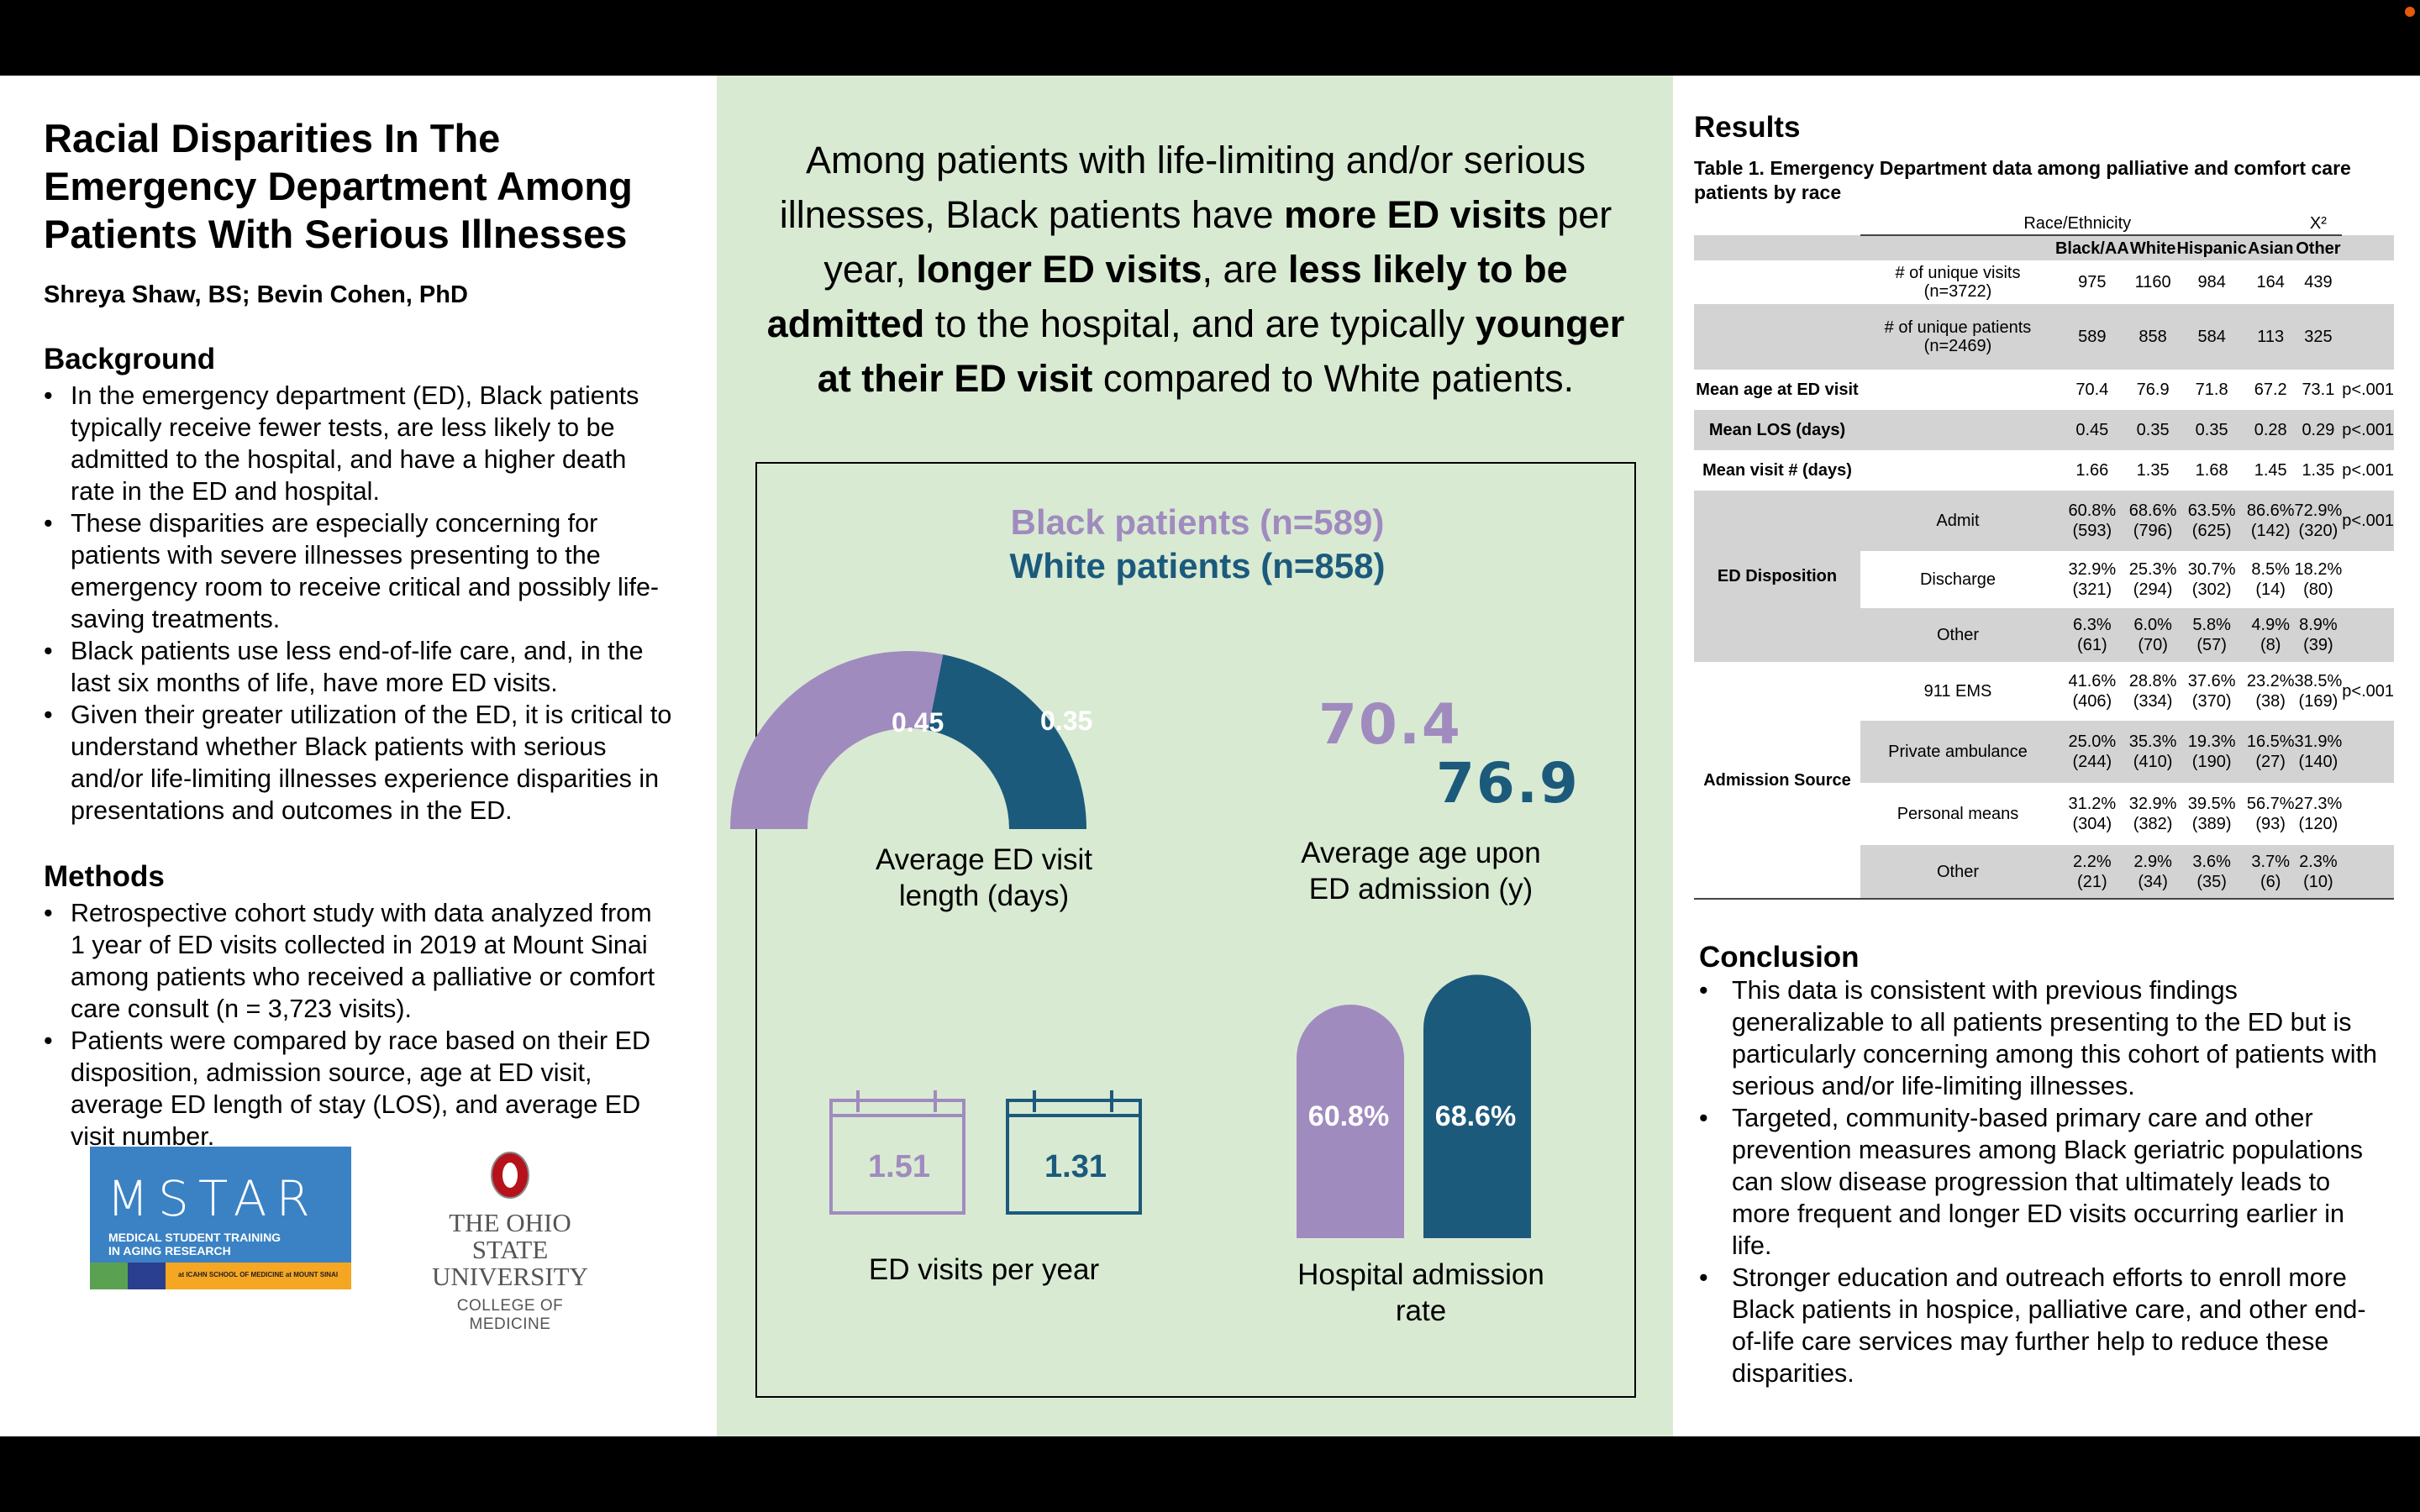 Image resolution: width=2420 pixels, height=1512 pixels. What do you see at coordinates (2152, 752) in the screenshot?
I see `value-cell: 35.3% (410)` at bounding box center [2152, 752].